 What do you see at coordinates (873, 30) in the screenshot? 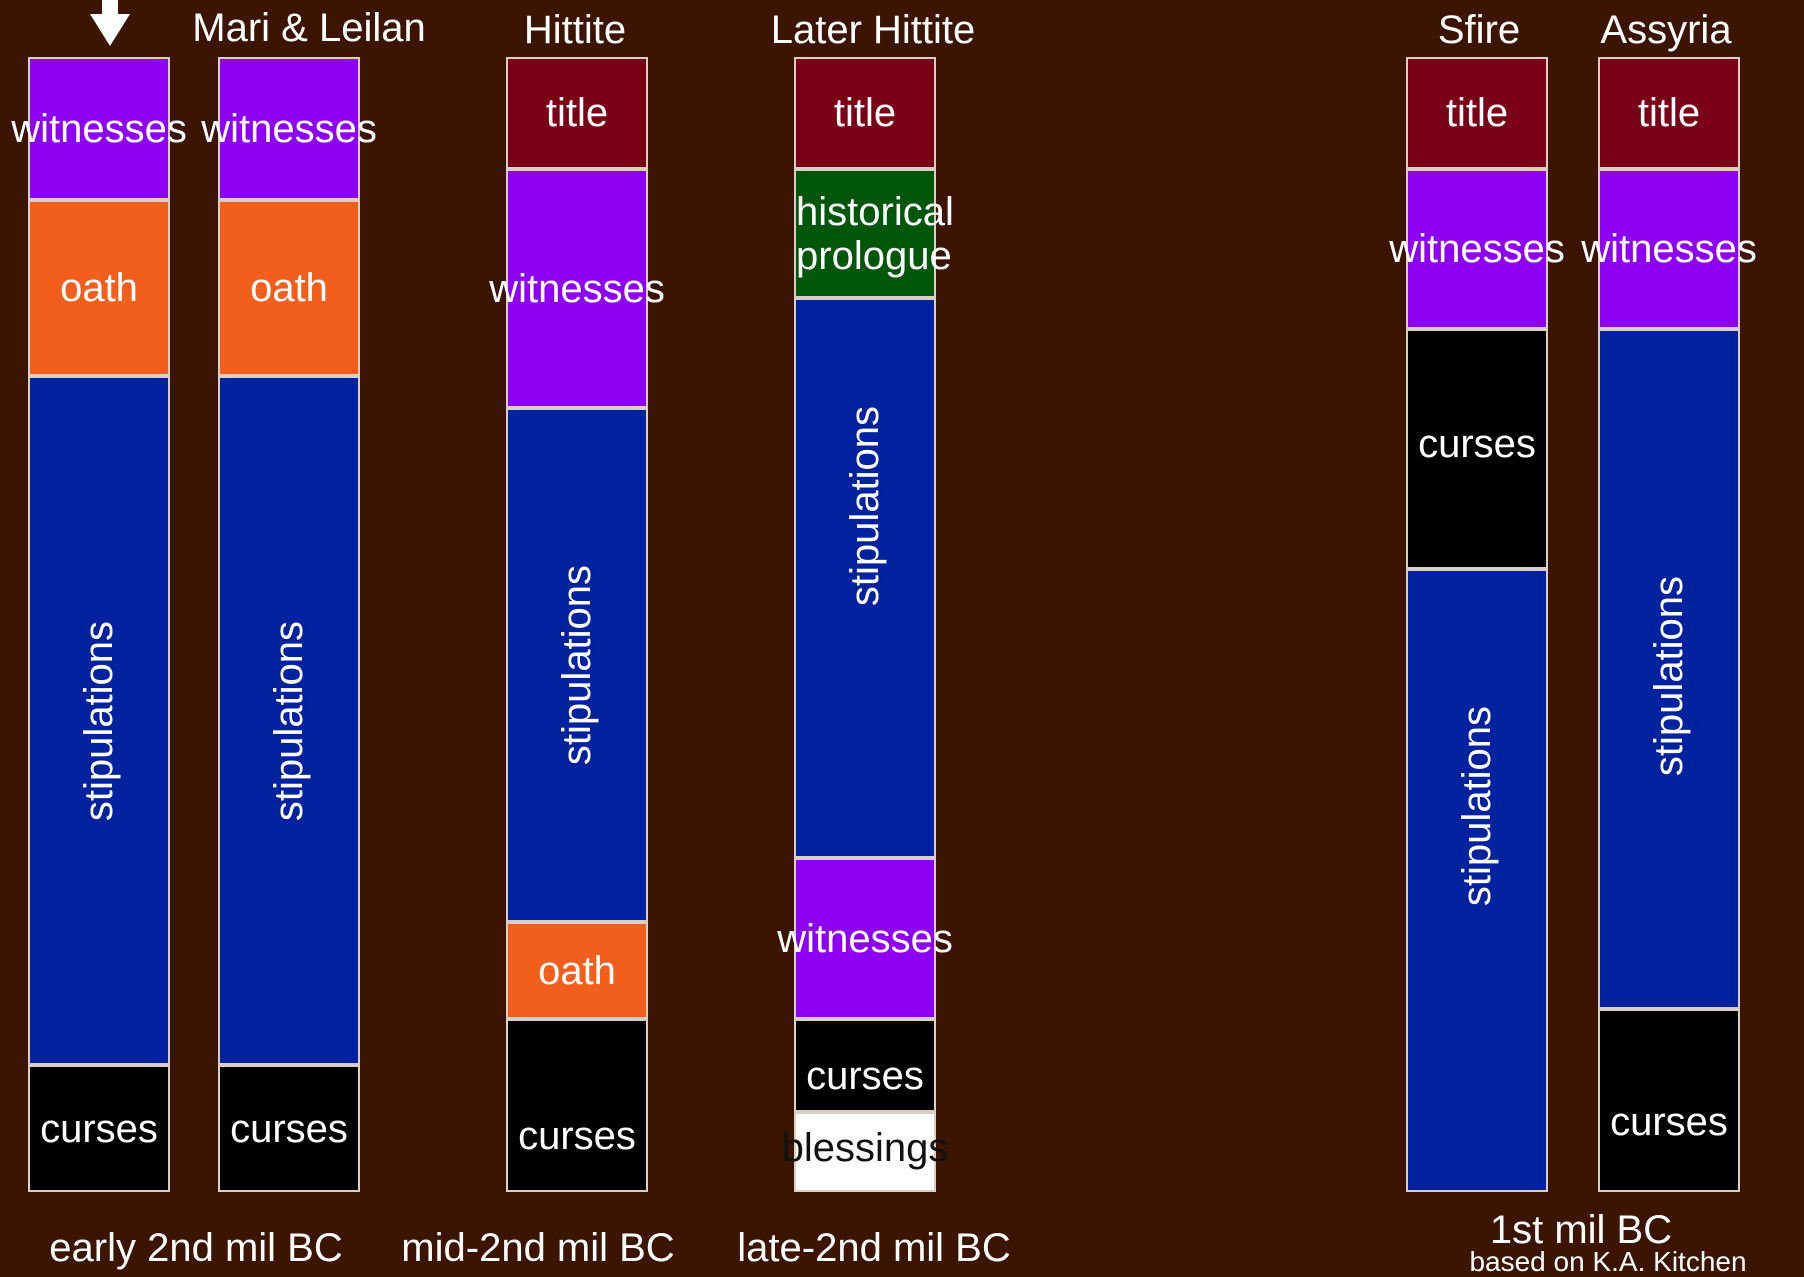
I see `title-later-hittite: Later Hittite` at bounding box center [873, 30].